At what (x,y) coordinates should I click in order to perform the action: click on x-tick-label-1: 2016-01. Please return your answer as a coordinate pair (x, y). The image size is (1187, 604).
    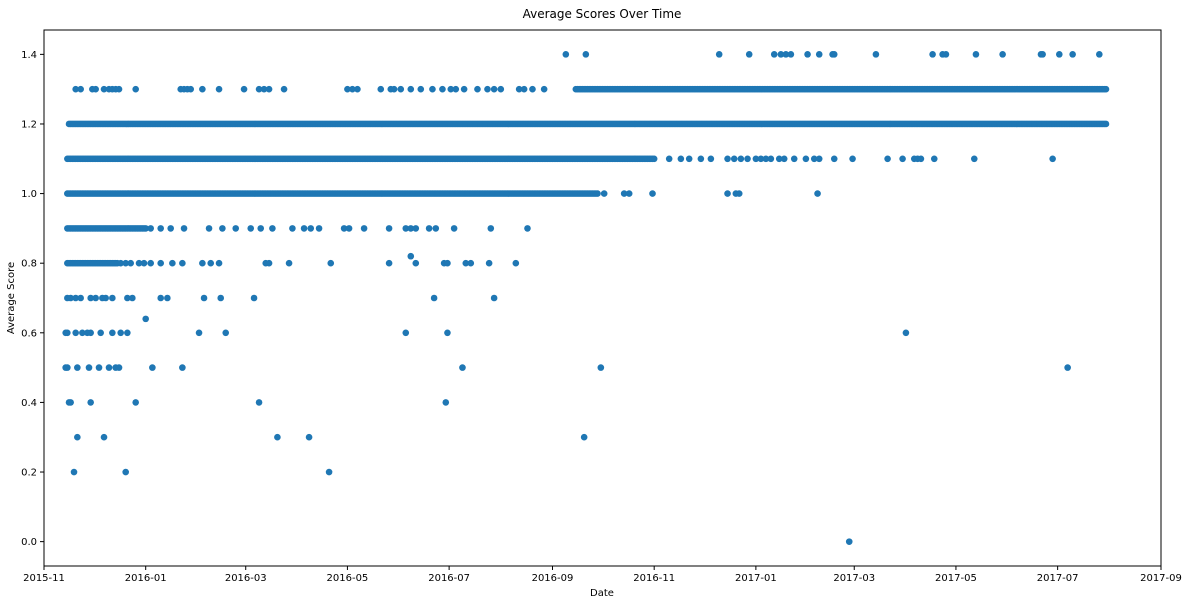
    Looking at the image, I should click on (146, 578).